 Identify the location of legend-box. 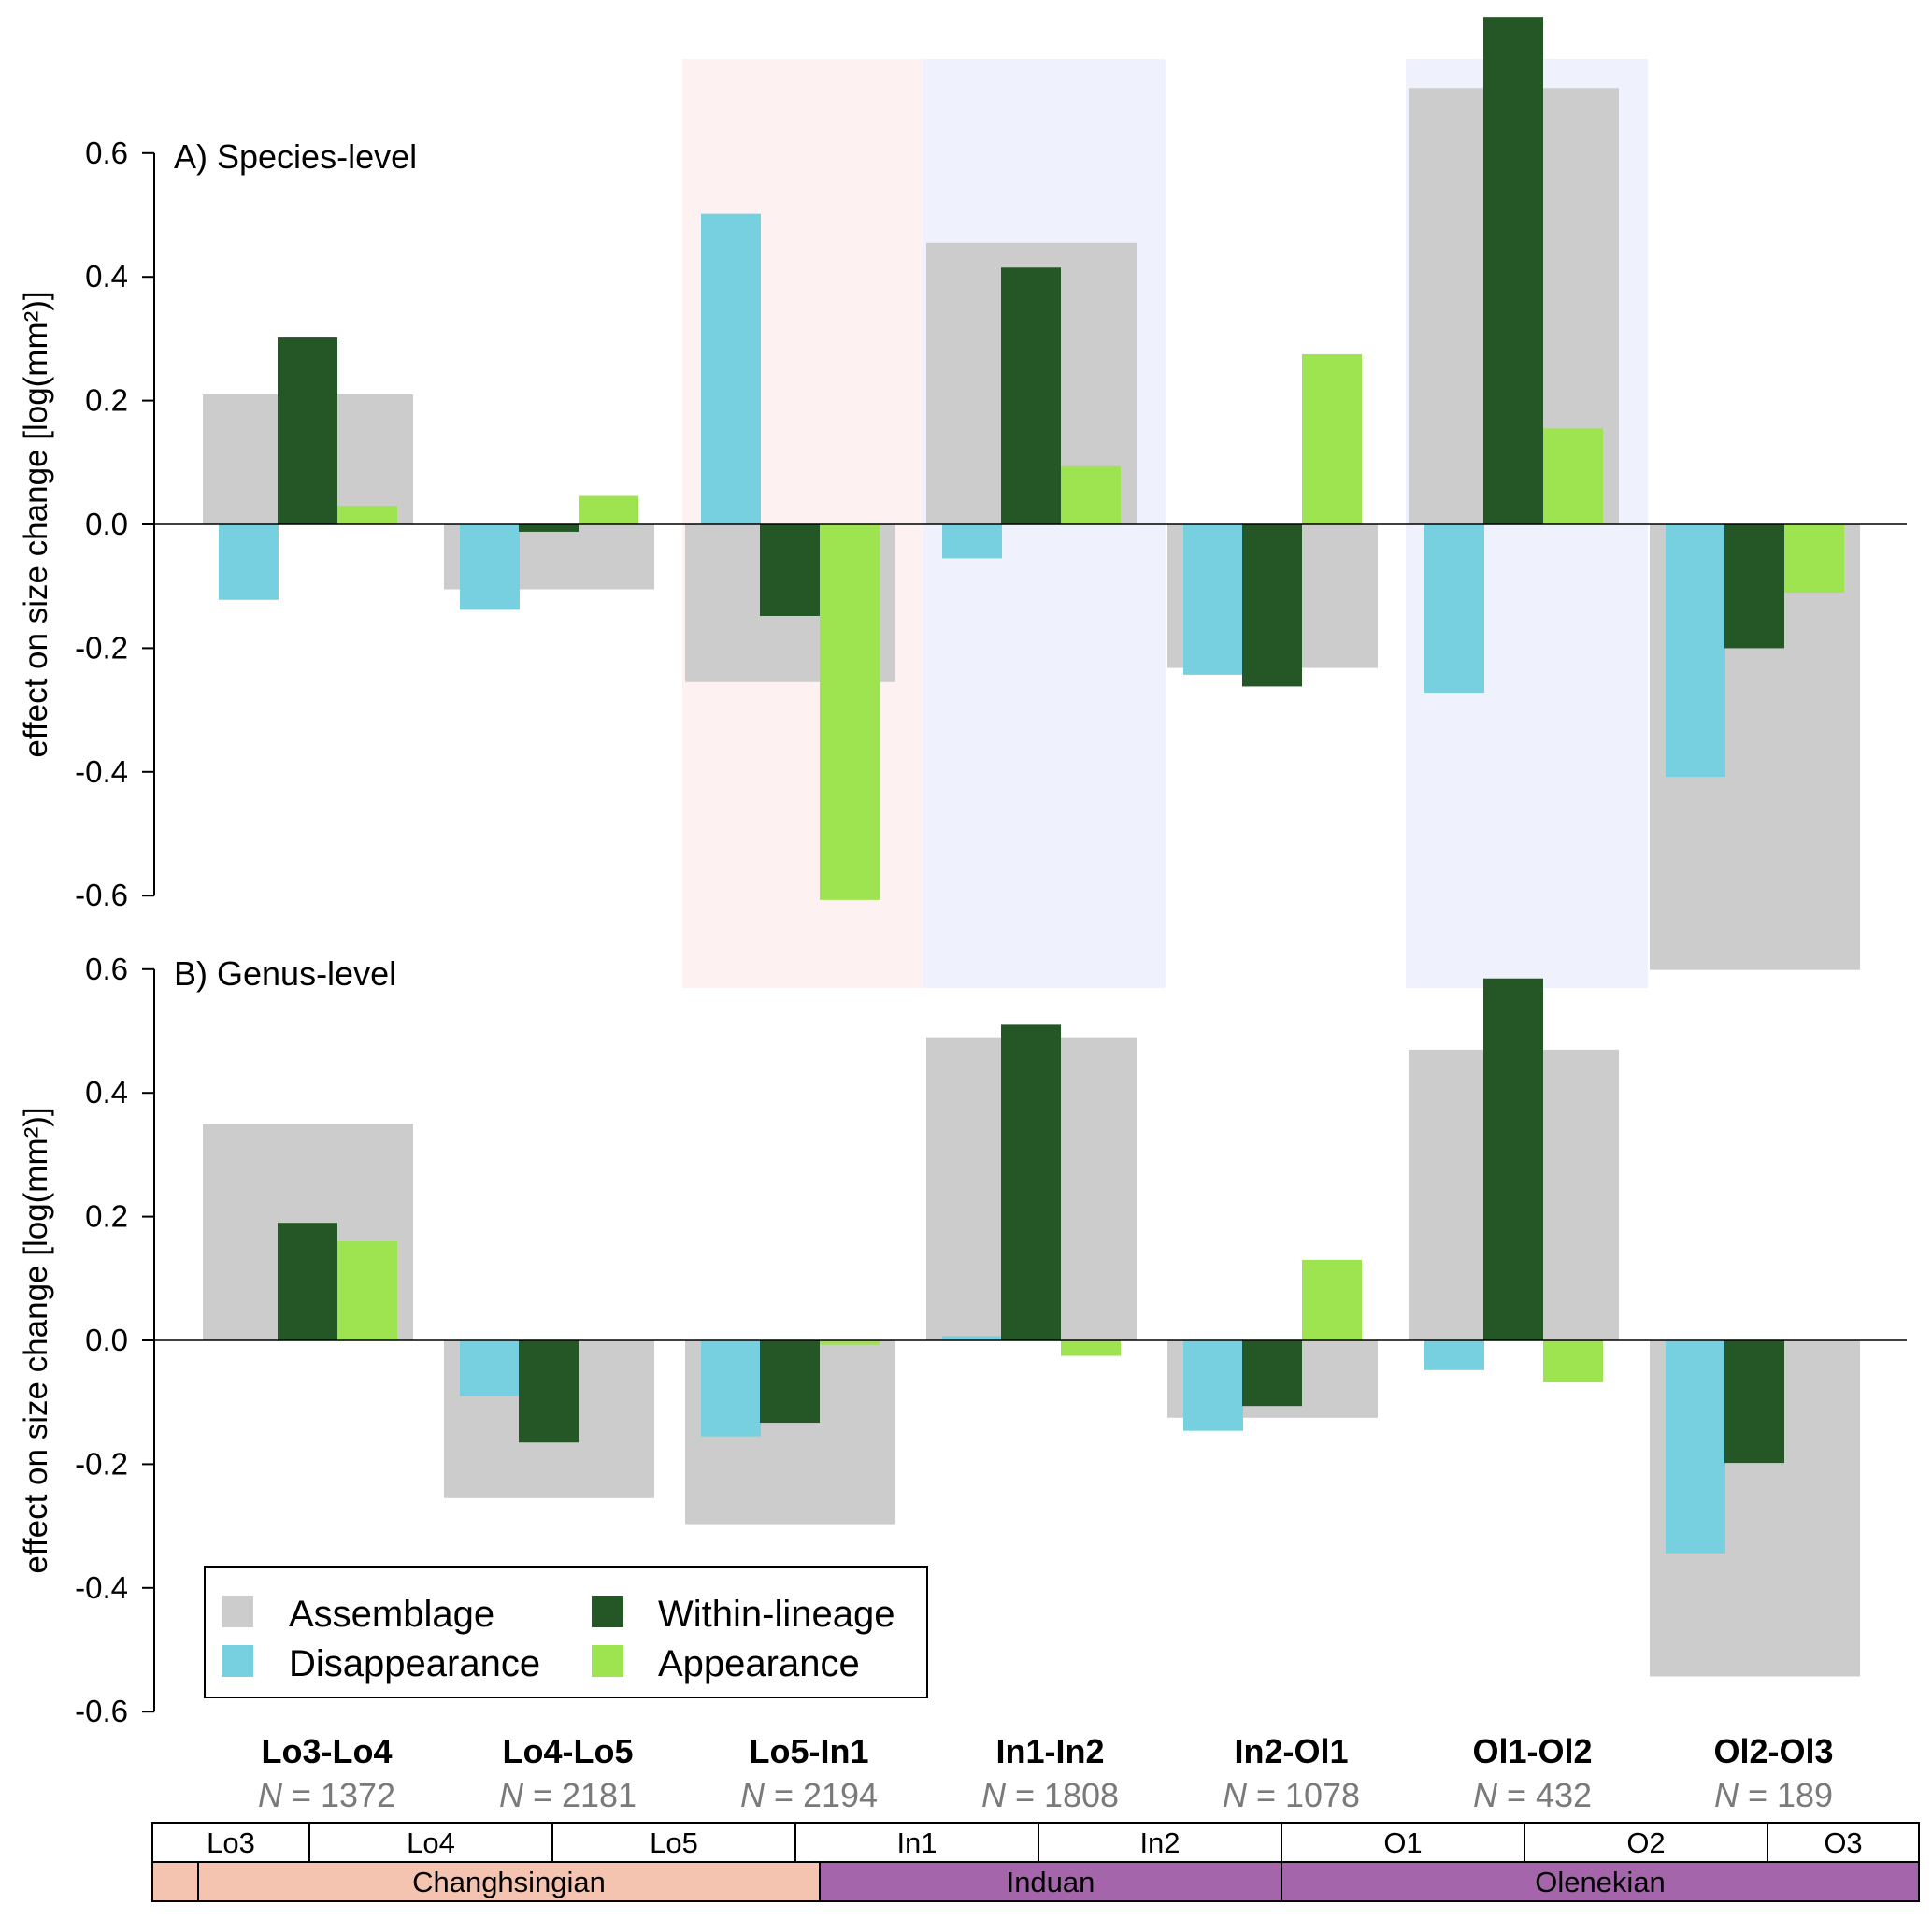
(566, 1632).